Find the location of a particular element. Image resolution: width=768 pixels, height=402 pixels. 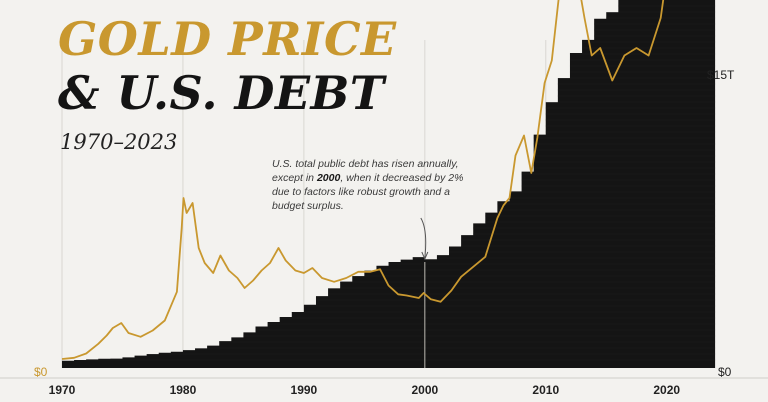

x-tick-label-2010: 2010 is located at coordinates (545, 390).